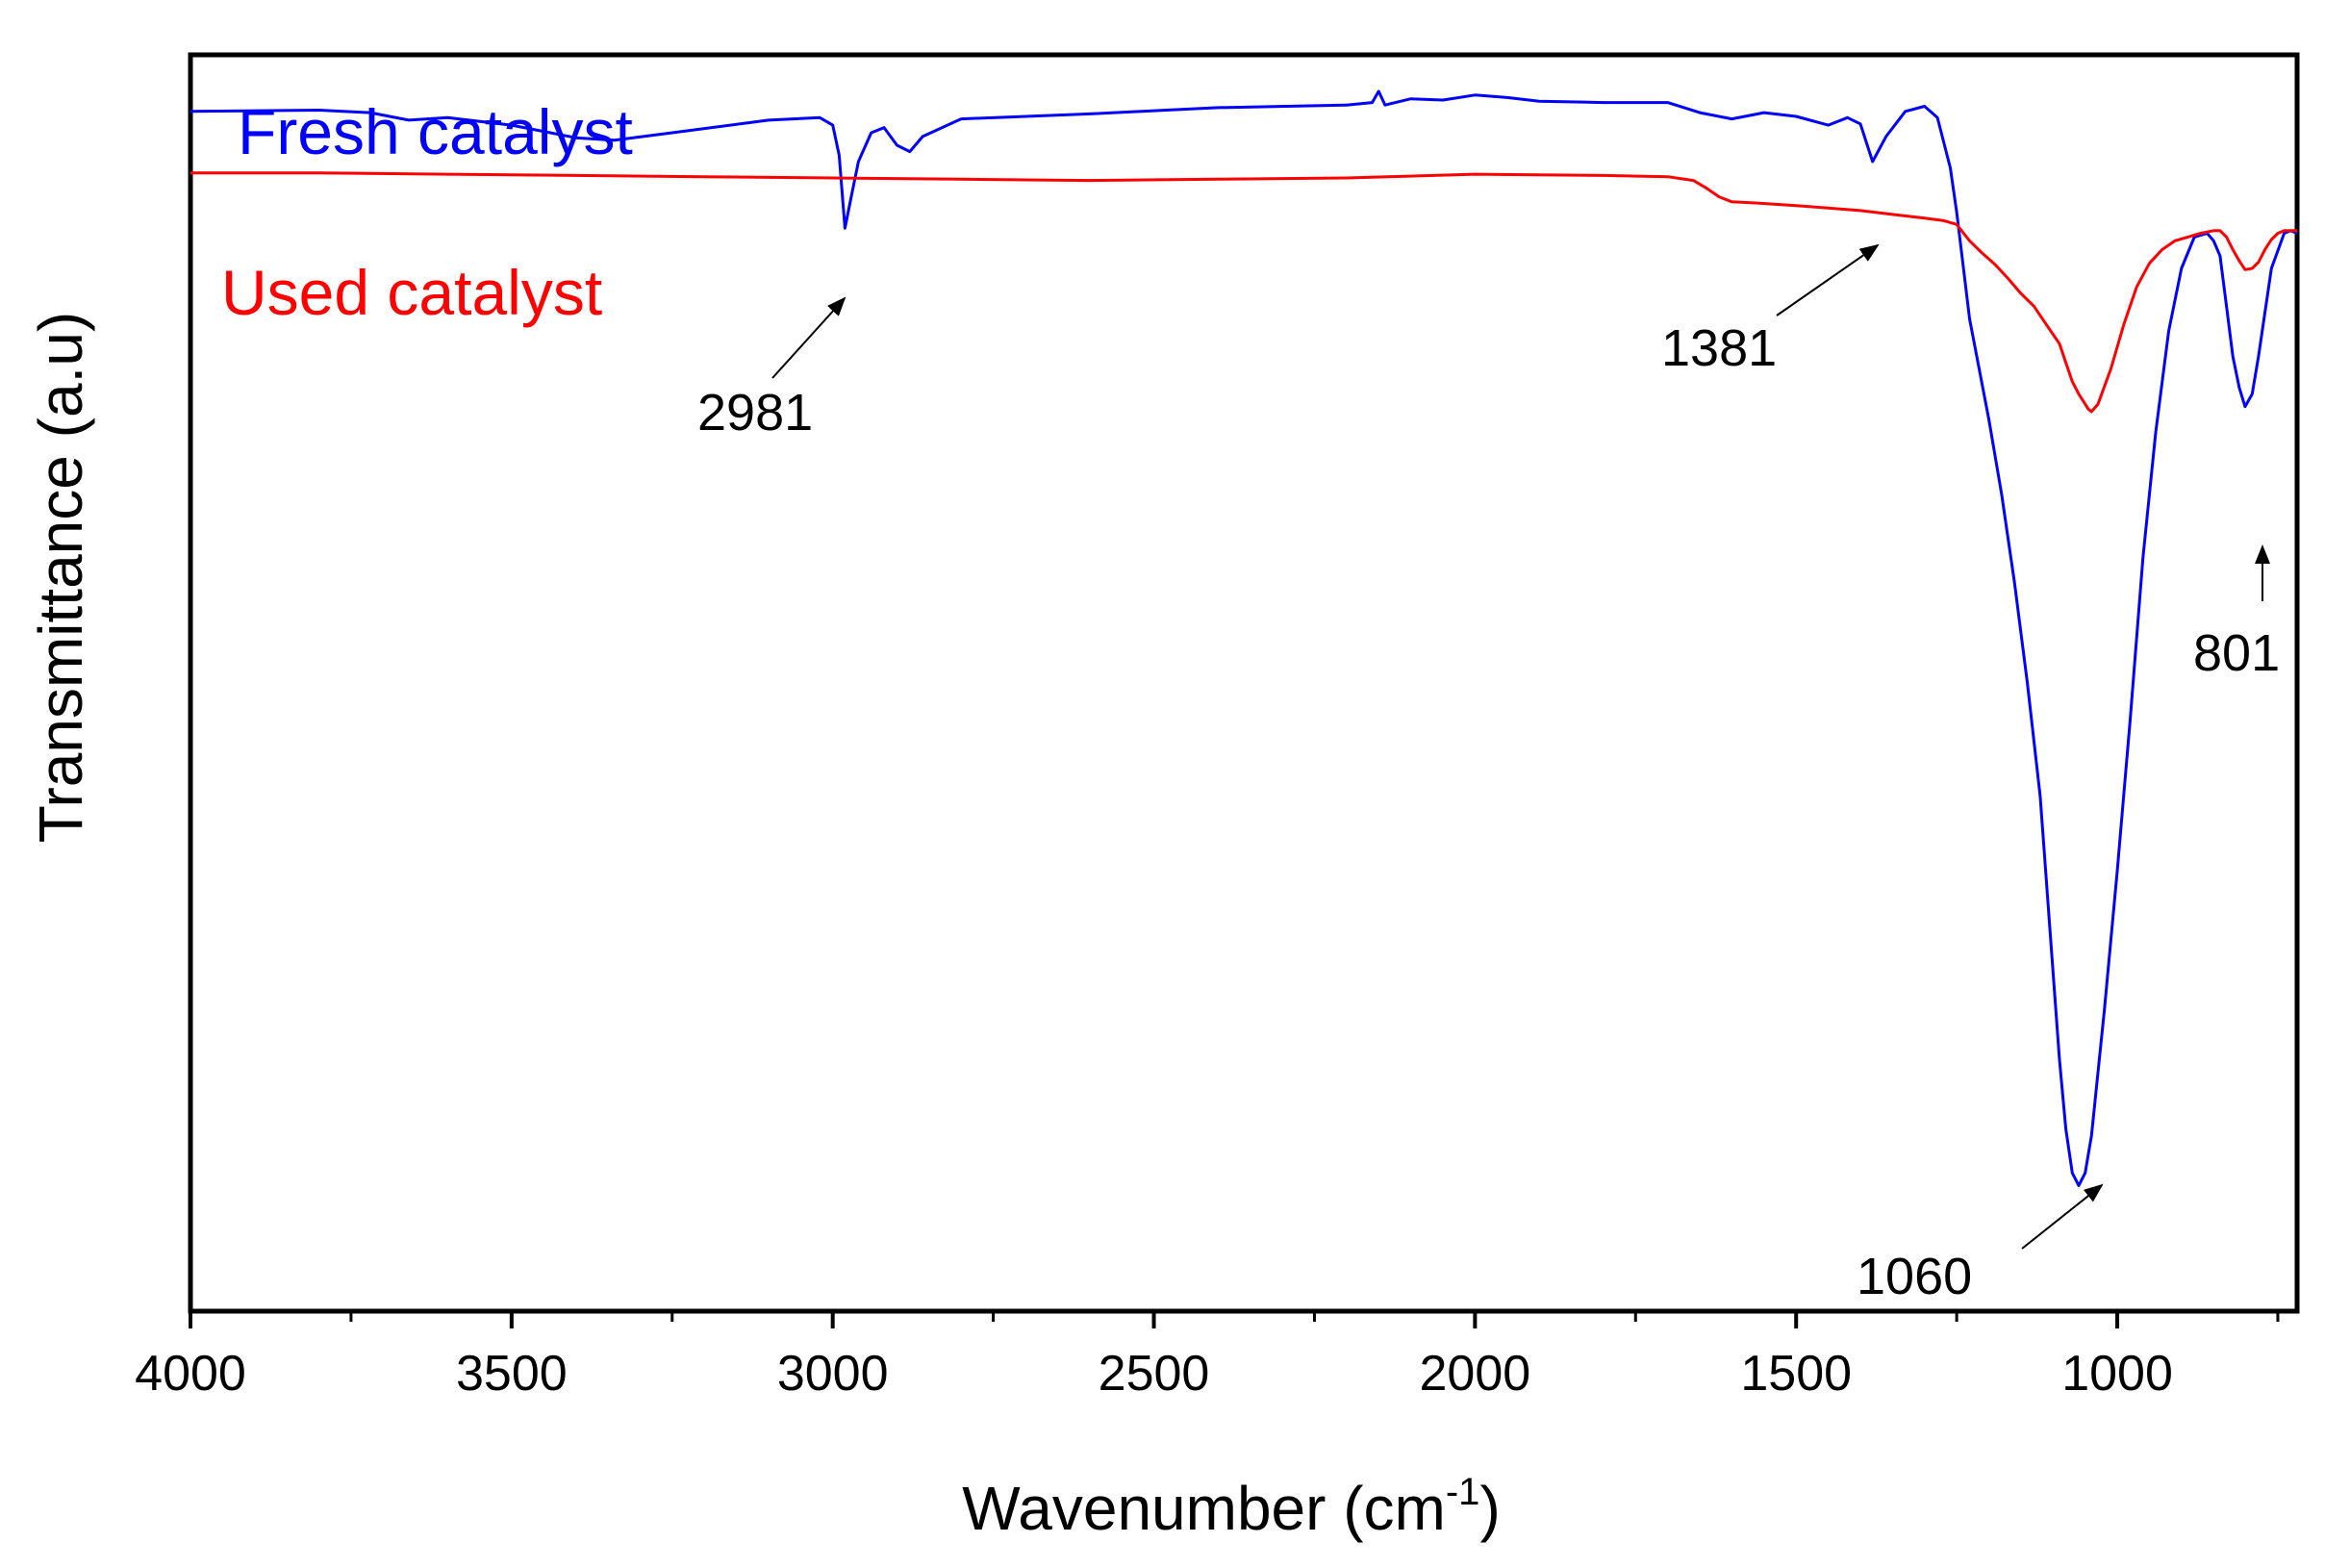 The height and width of the screenshot is (1568, 2350). Describe the element at coordinates (1489, 1508) in the screenshot. I see `x-axis-title-close: )` at that location.